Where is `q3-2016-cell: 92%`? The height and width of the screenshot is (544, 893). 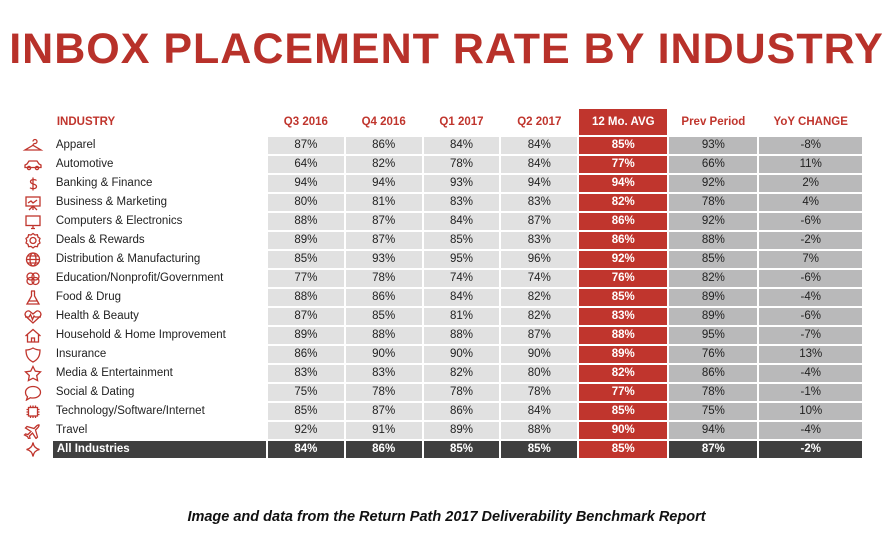 q3-2016-cell: 92% is located at coordinates (305, 430).